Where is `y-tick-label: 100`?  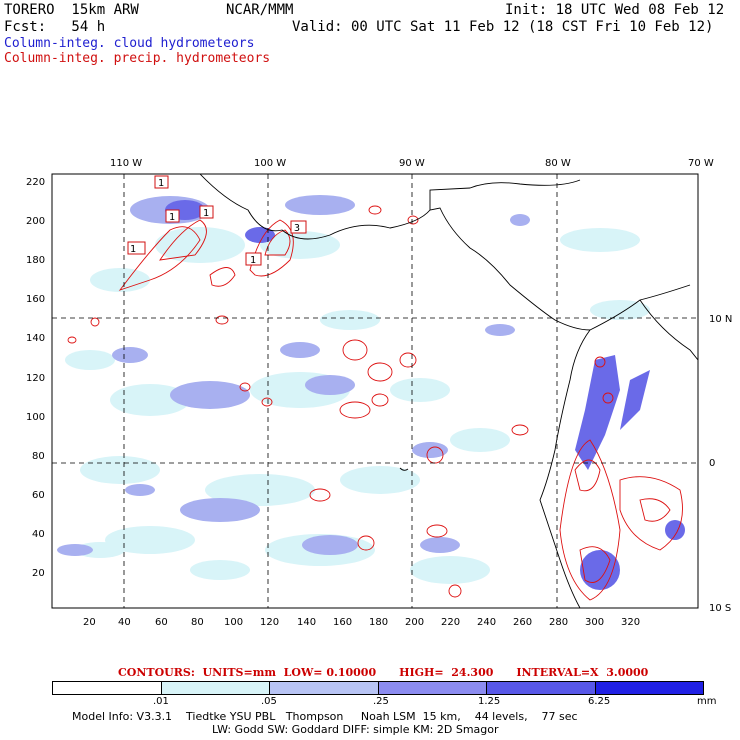
y-tick-label: 100 is located at coordinates (35, 417).